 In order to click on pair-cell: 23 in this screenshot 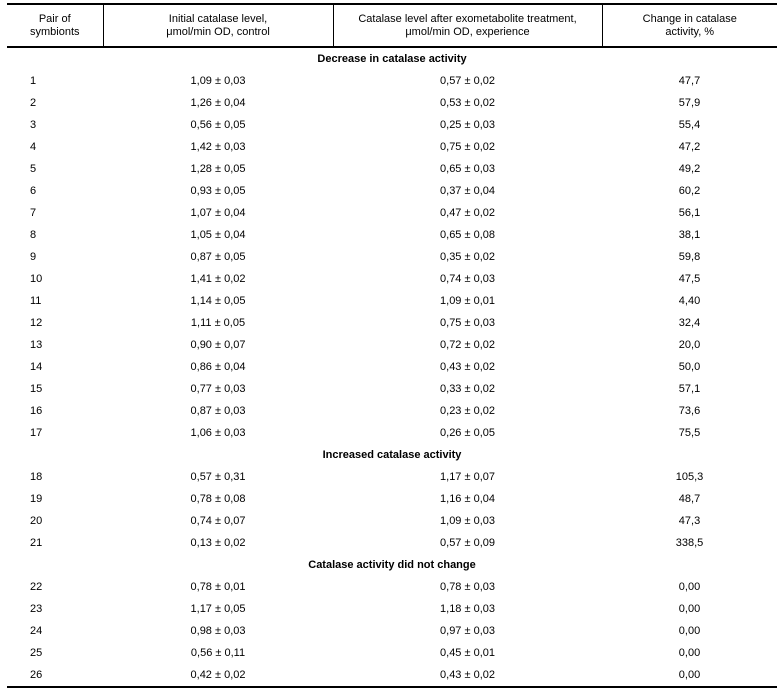, I will do `click(36, 608)`.